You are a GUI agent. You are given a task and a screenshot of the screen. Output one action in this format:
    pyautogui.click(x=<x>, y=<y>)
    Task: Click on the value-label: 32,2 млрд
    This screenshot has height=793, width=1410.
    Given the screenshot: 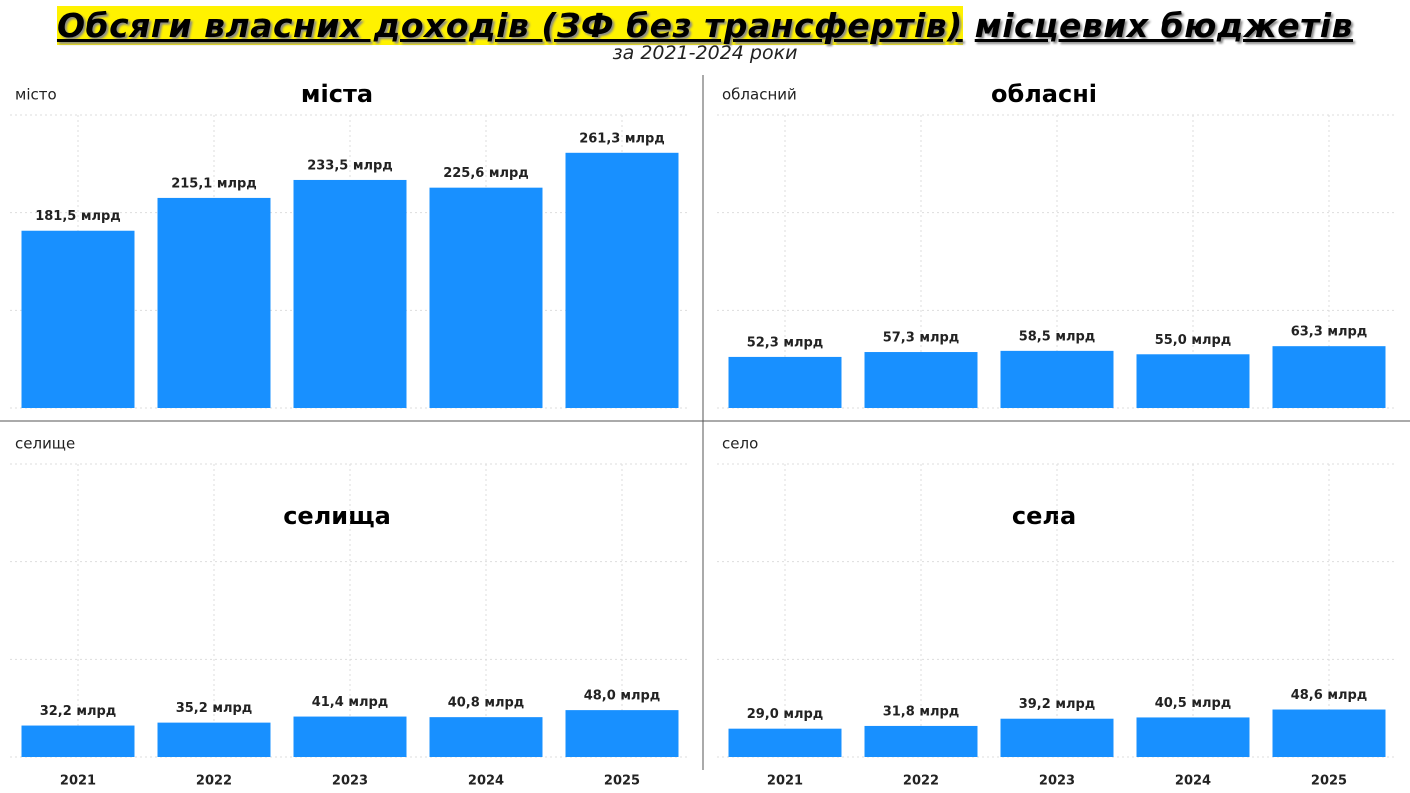 What is the action you would take?
    pyautogui.click(x=78, y=711)
    